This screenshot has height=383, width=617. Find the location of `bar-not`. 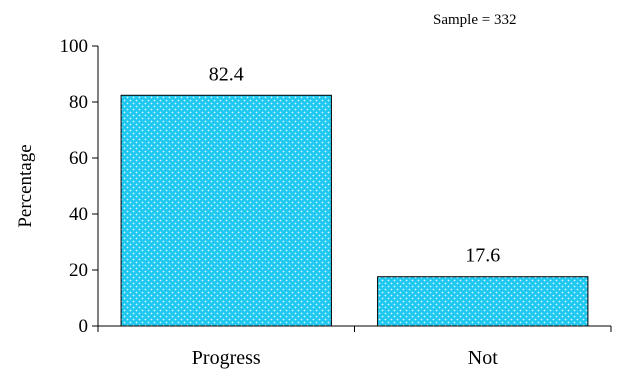

bar-not is located at coordinates (483, 301).